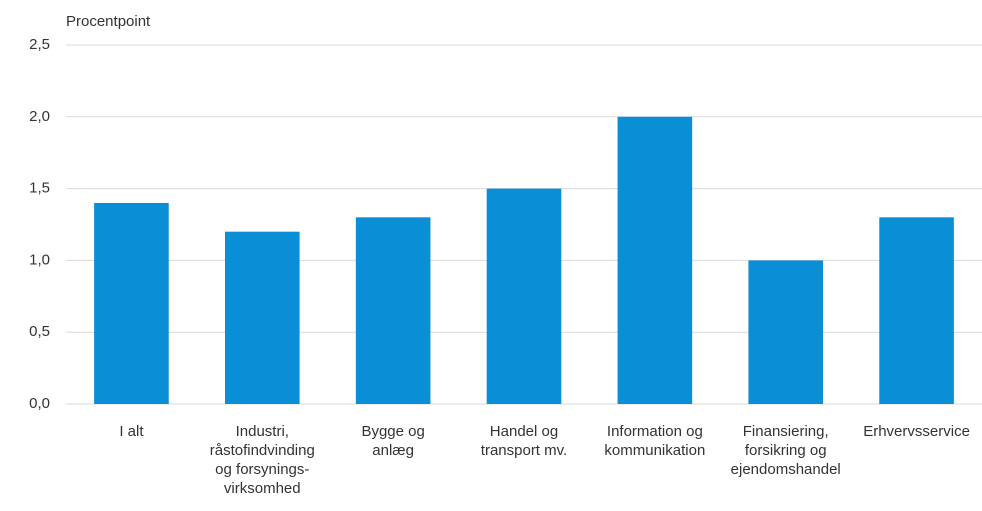  I want to click on x-tick-label: Erhvervsservice, so click(916, 431).